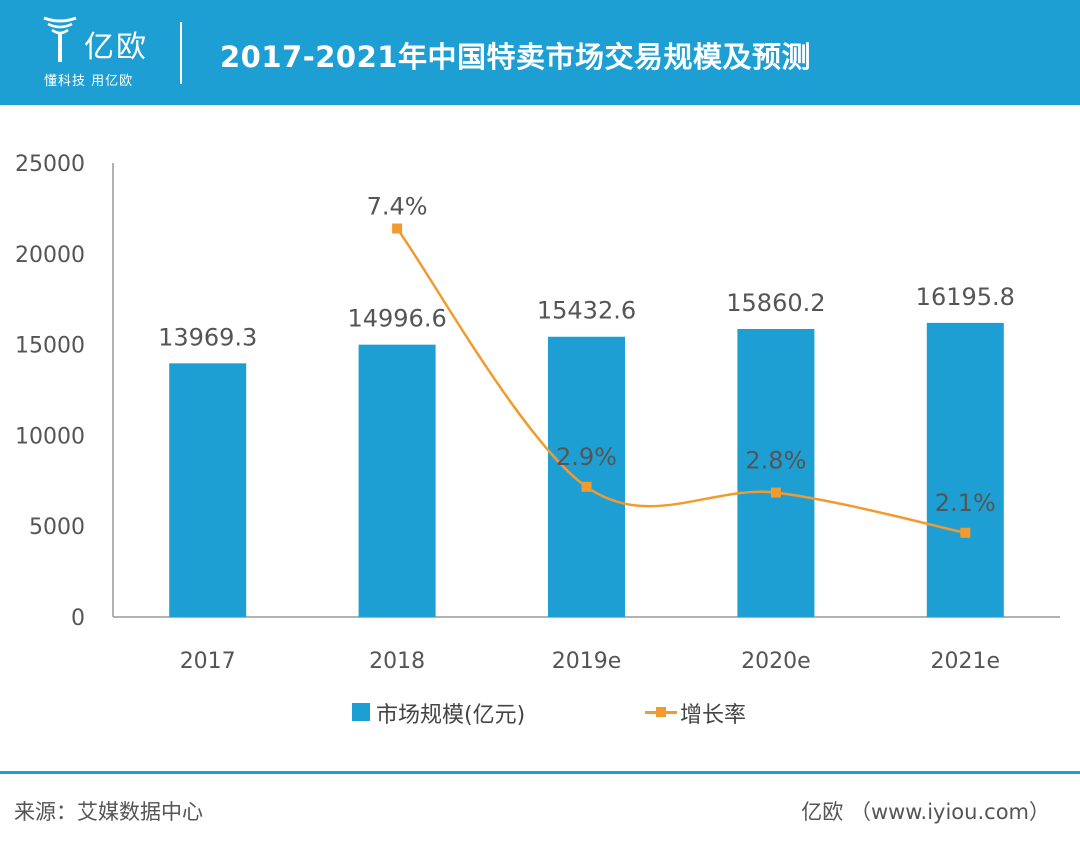 The image size is (1080, 843). Describe the element at coordinates (965, 297) in the screenshot. I see `bar-value-label: 16195.8` at that location.